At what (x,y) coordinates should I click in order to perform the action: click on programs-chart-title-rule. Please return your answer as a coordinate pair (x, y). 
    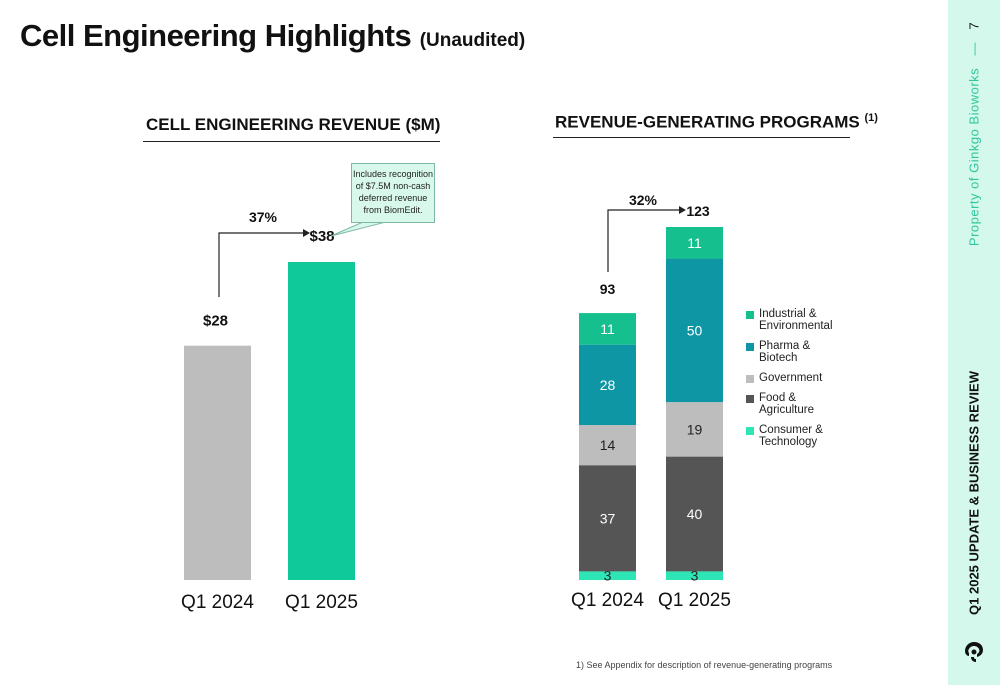
    Looking at the image, I should click on (701, 137).